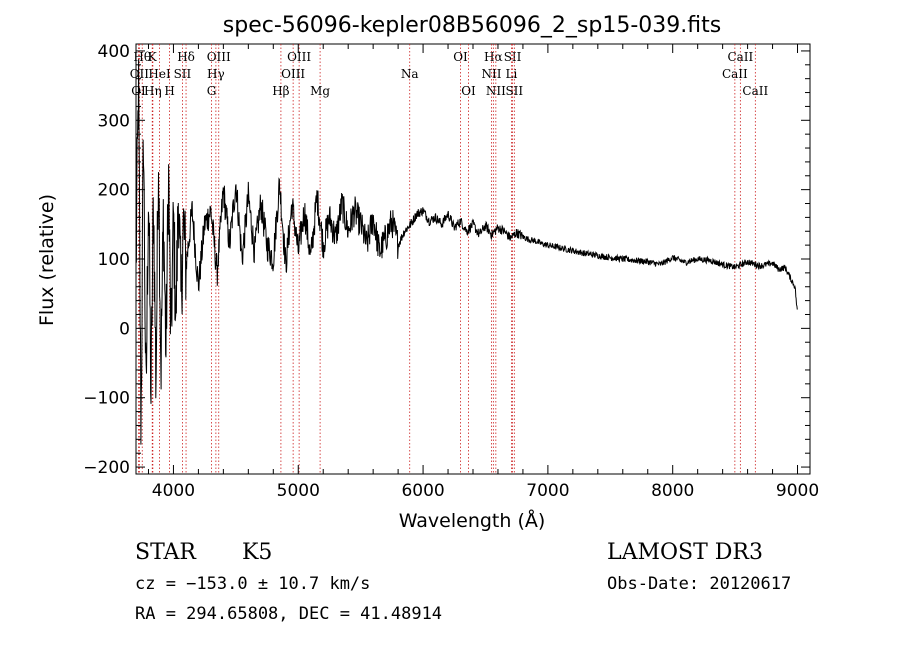 The image size is (900, 649). What do you see at coordinates (106, 468) in the screenshot?
I see `y-tick-label: −200` at bounding box center [106, 468].